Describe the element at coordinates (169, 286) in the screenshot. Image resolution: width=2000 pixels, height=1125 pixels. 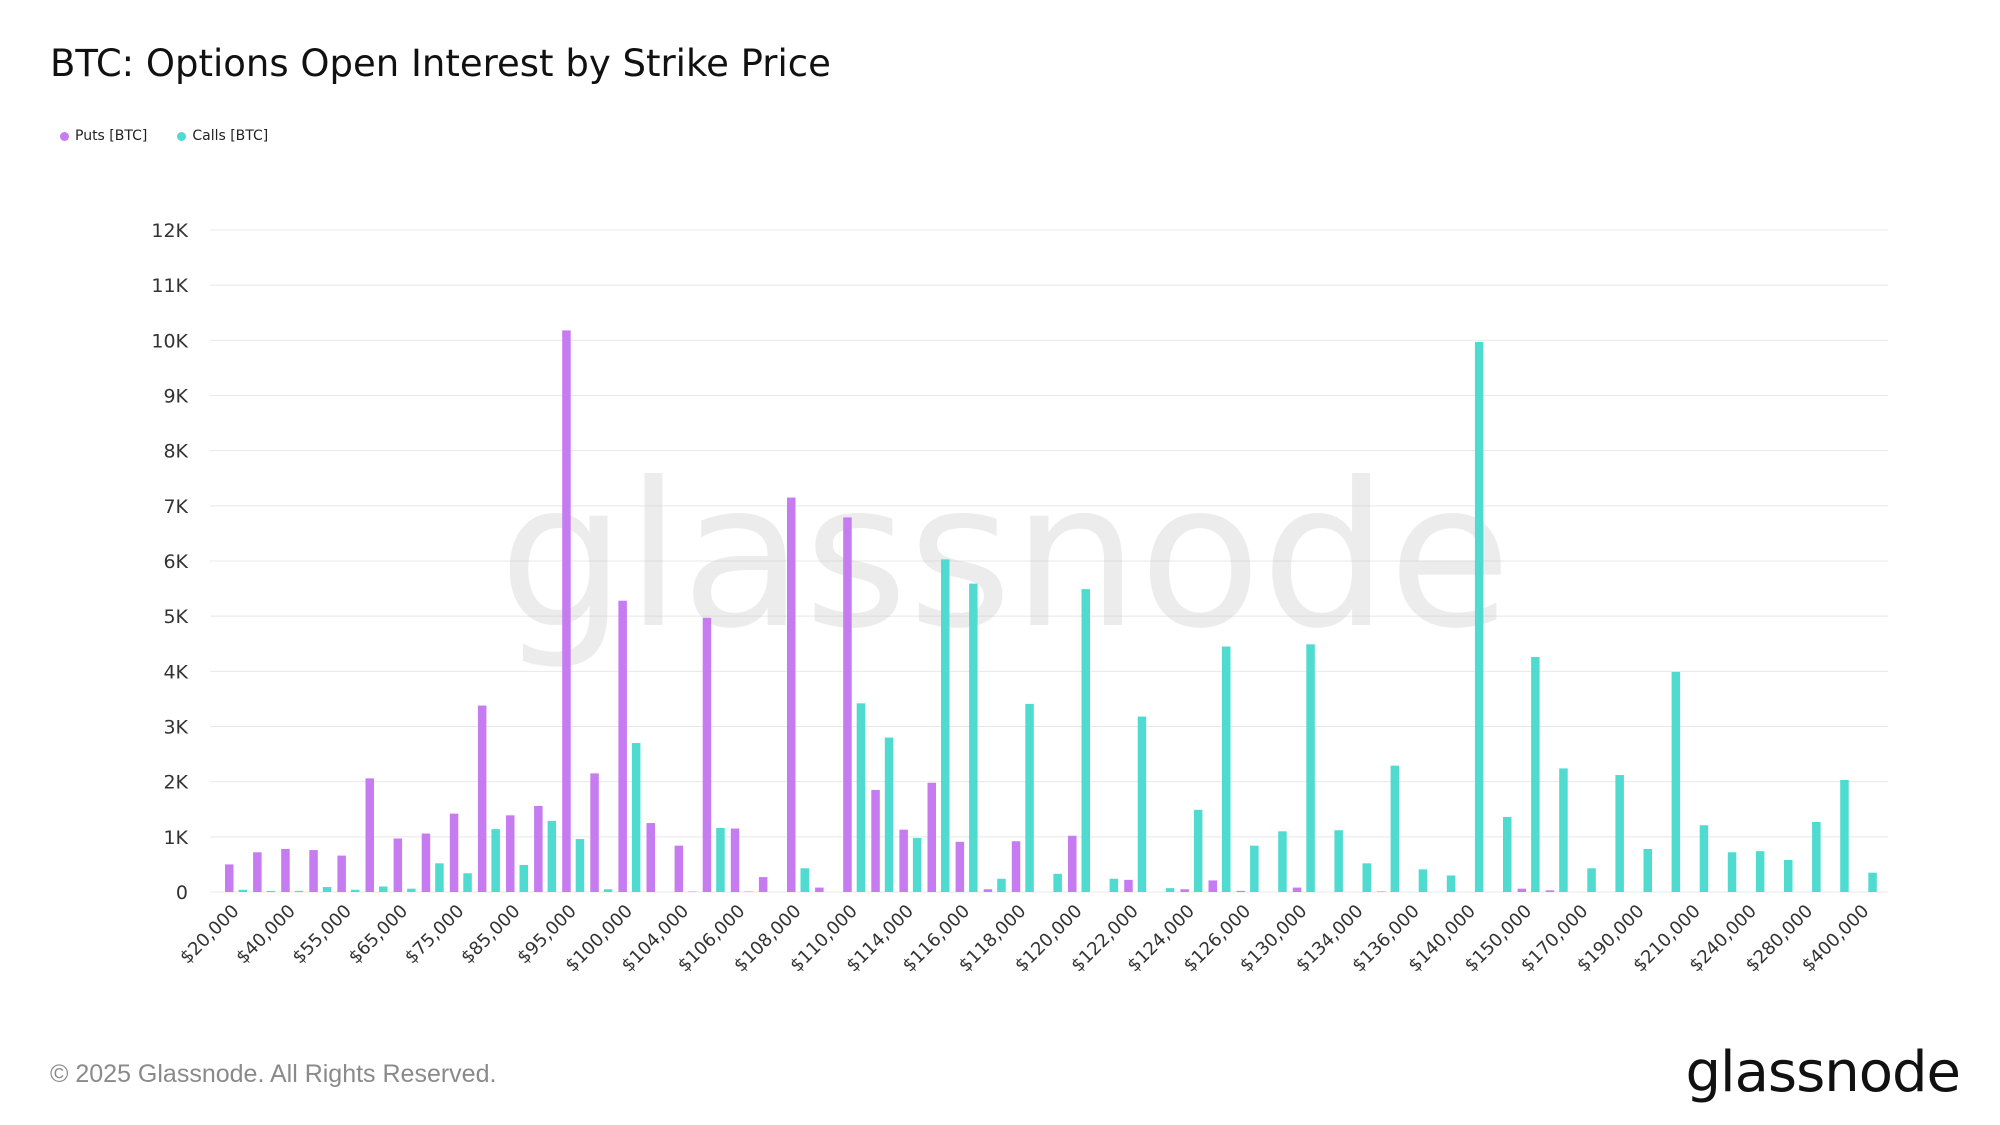
I see `y-tick-label: 11K` at that location.